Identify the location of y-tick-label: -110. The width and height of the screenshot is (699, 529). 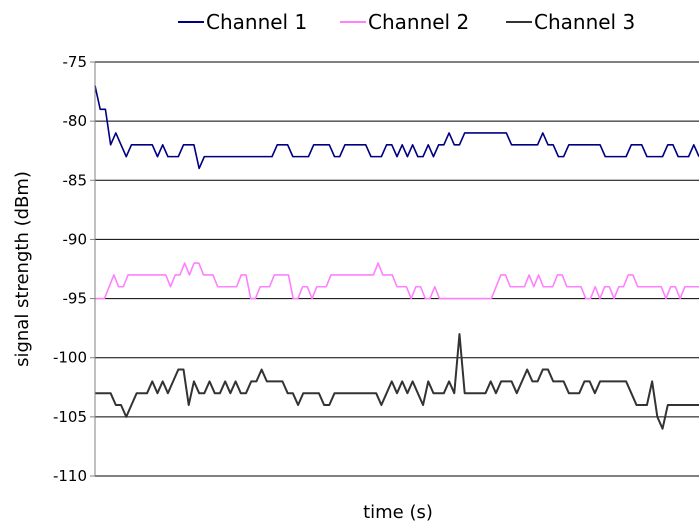
(70, 476).